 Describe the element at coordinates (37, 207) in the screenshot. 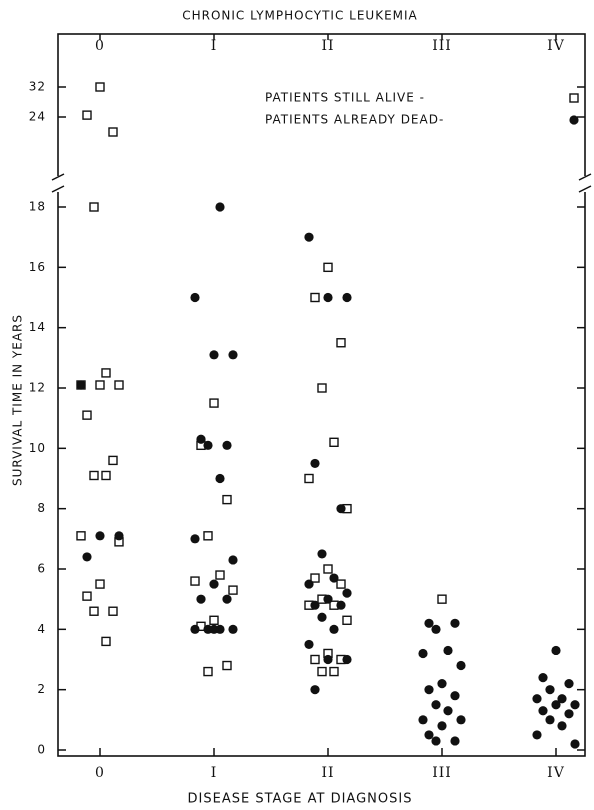

I see `y-tick-label: 18` at that location.